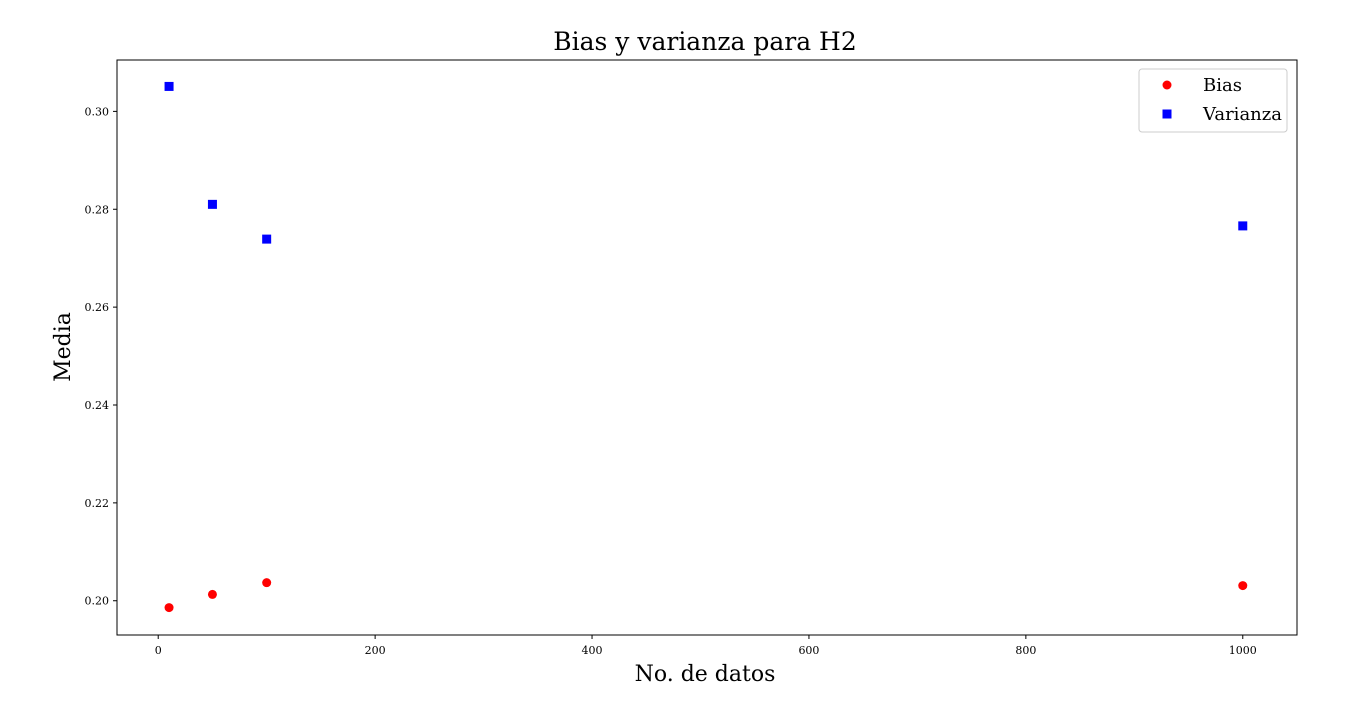 This screenshot has height=713, width=1354. Describe the element at coordinates (97, 307) in the screenshot. I see `y-tick-label: 0.26` at that location.